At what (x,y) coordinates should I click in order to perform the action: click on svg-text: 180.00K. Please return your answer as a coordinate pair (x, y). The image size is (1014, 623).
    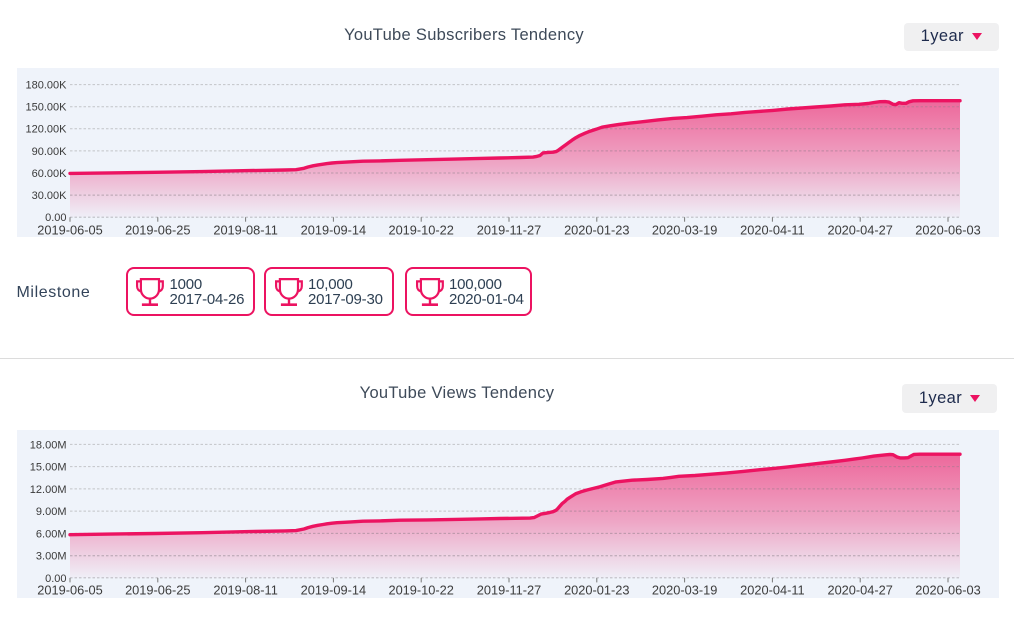
    Looking at the image, I should click on (47, 86).